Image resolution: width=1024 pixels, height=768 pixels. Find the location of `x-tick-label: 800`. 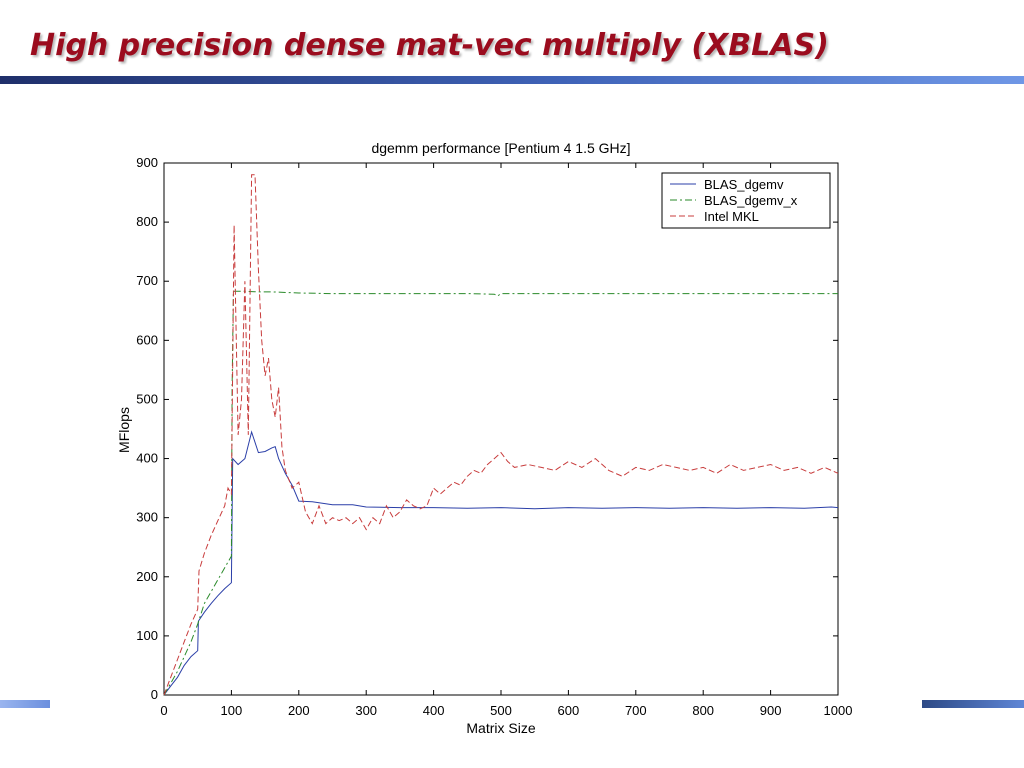

x-tick-label: 800 is located at coordinates (703, 710).